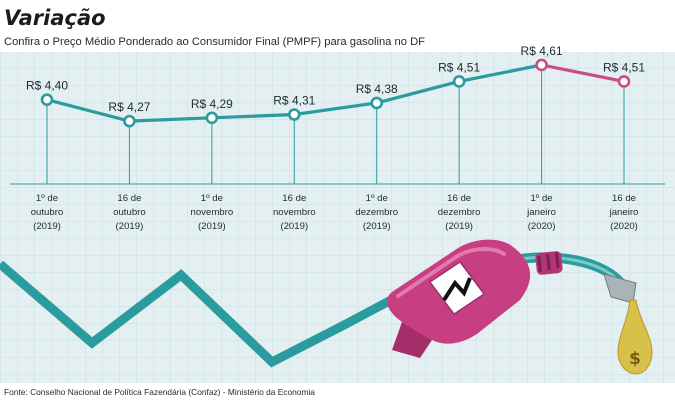 This screenshot has height=400, width=675. Describe the element at coordinates (542, 51) in the screenshot. I see `value-label: R$ 4,61` at that location.